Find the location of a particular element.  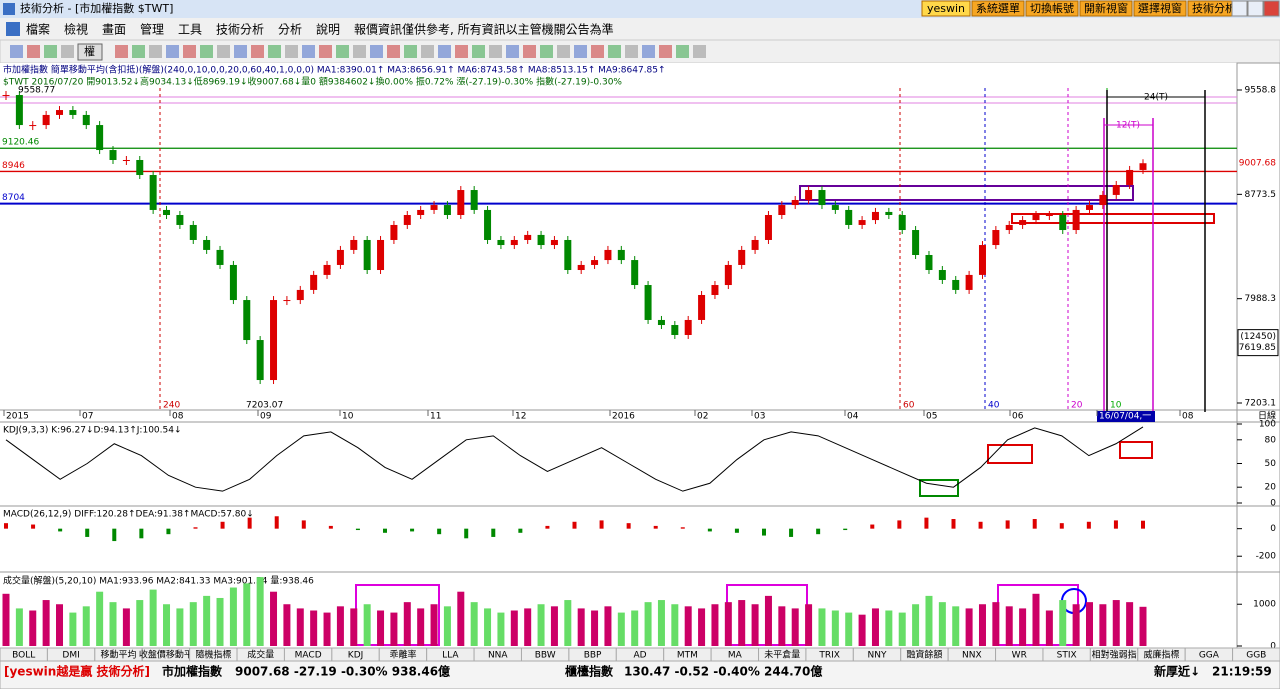

tab-label: MACD is located at coordinates (308, 656).